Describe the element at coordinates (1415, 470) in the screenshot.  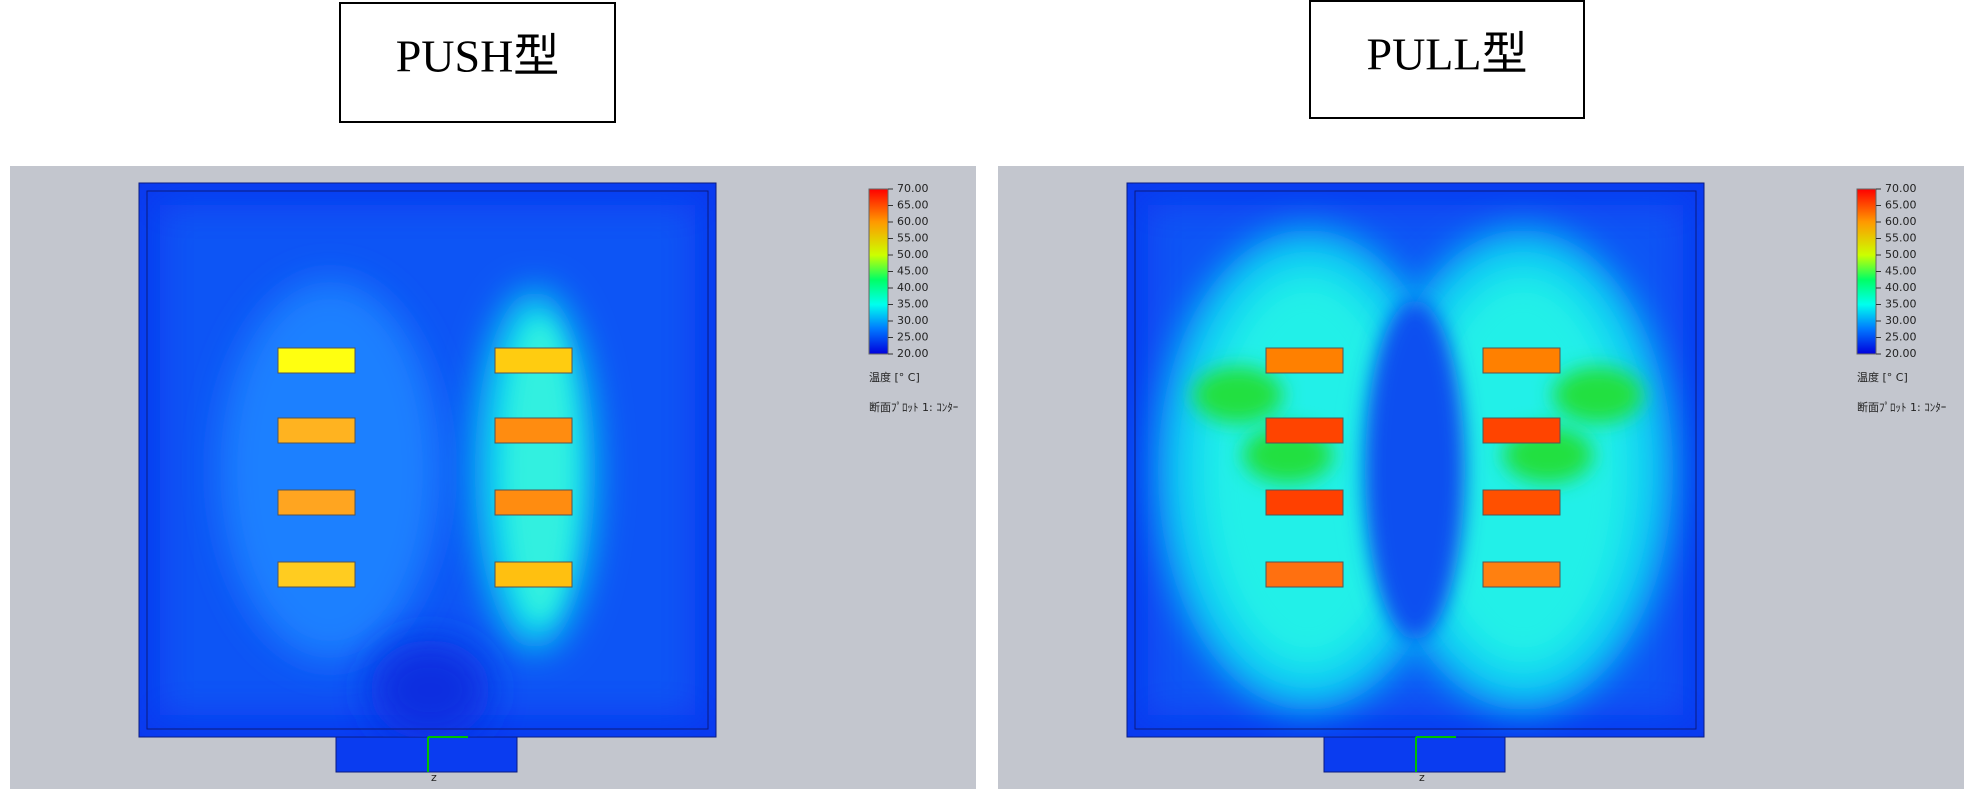
I see `cool-center` at that location.